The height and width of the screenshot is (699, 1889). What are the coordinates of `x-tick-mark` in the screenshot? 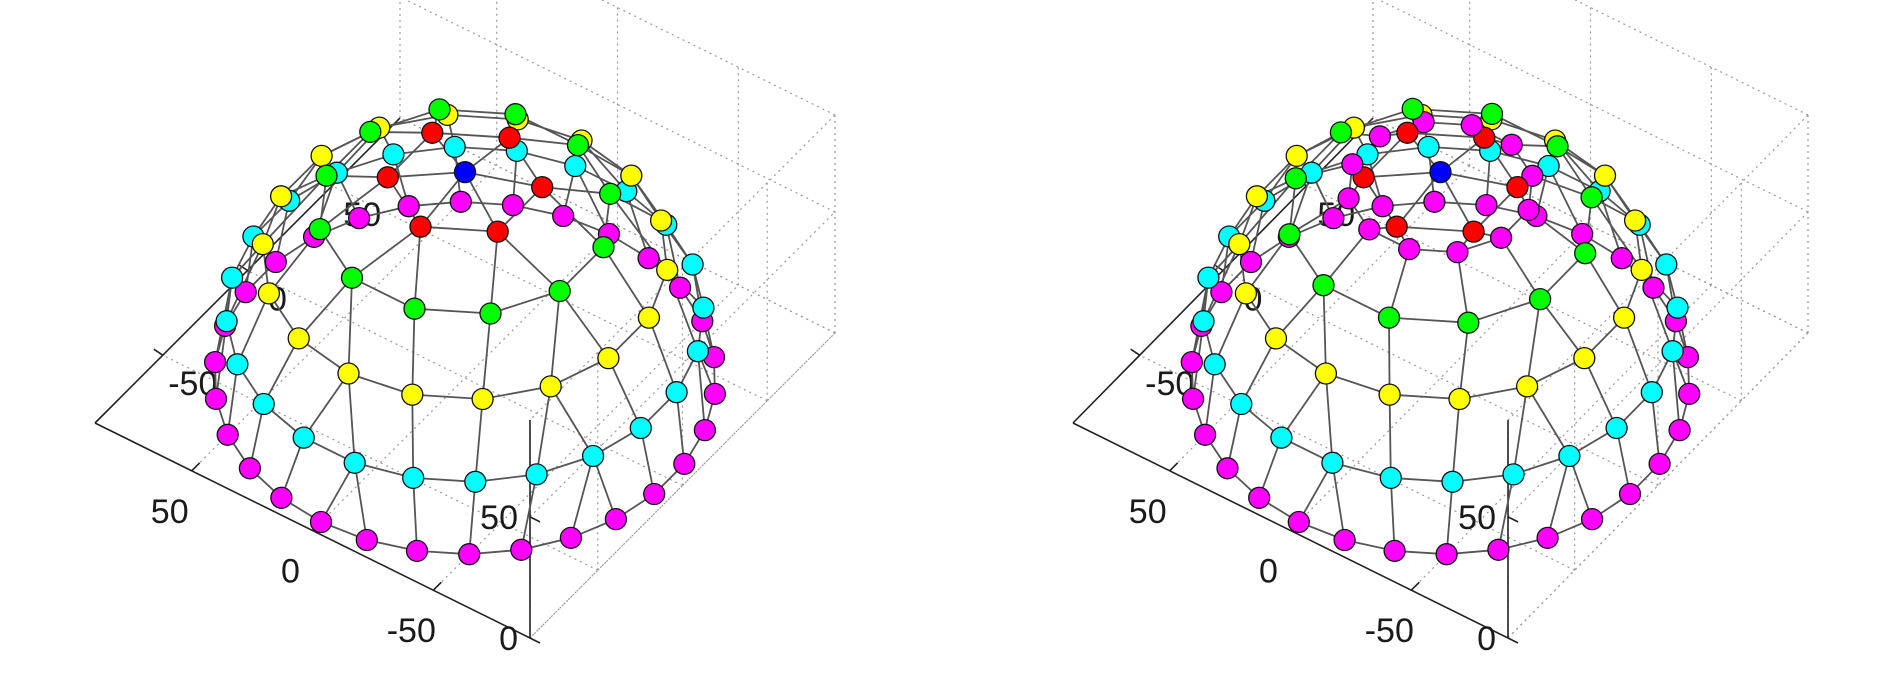 It's located at (437, 586).